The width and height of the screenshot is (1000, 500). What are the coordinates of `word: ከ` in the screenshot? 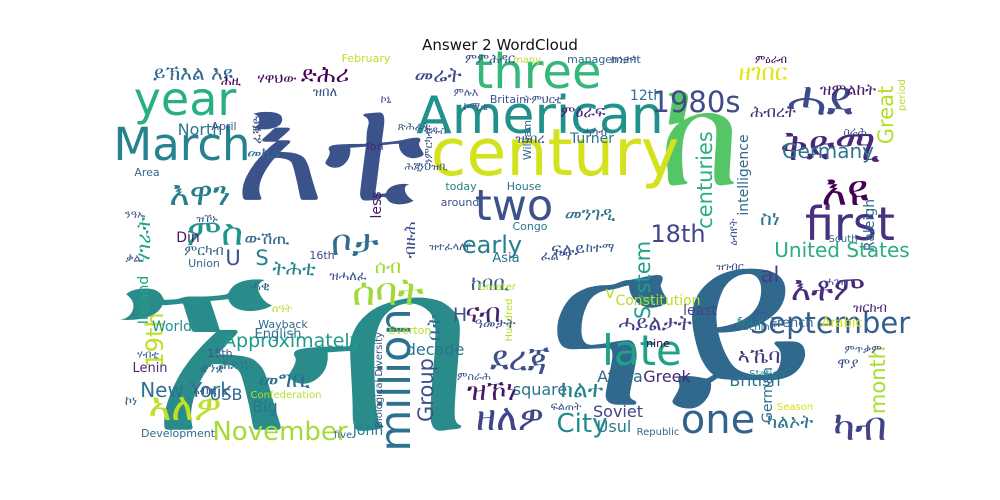 It's located at (700, 134).